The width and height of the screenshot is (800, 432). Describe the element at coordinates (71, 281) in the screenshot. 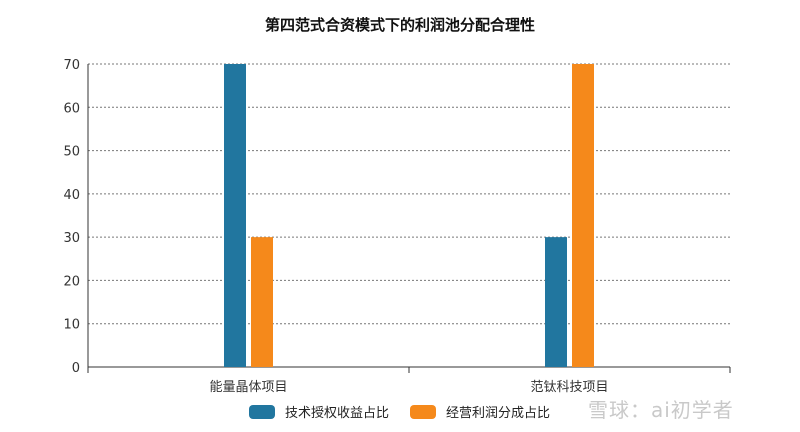

I see `y-tick-label: 20` at that location.